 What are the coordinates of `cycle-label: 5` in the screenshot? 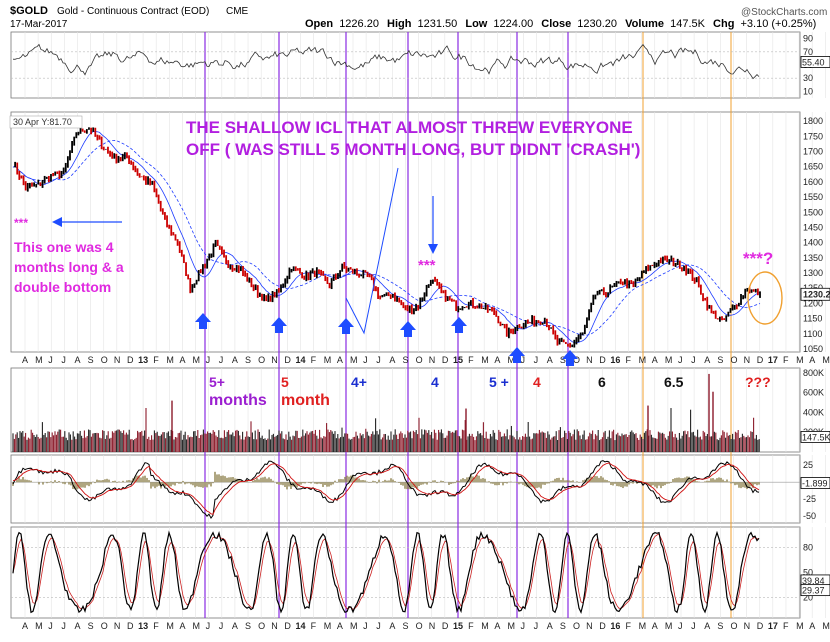 It's located at (285, 382).